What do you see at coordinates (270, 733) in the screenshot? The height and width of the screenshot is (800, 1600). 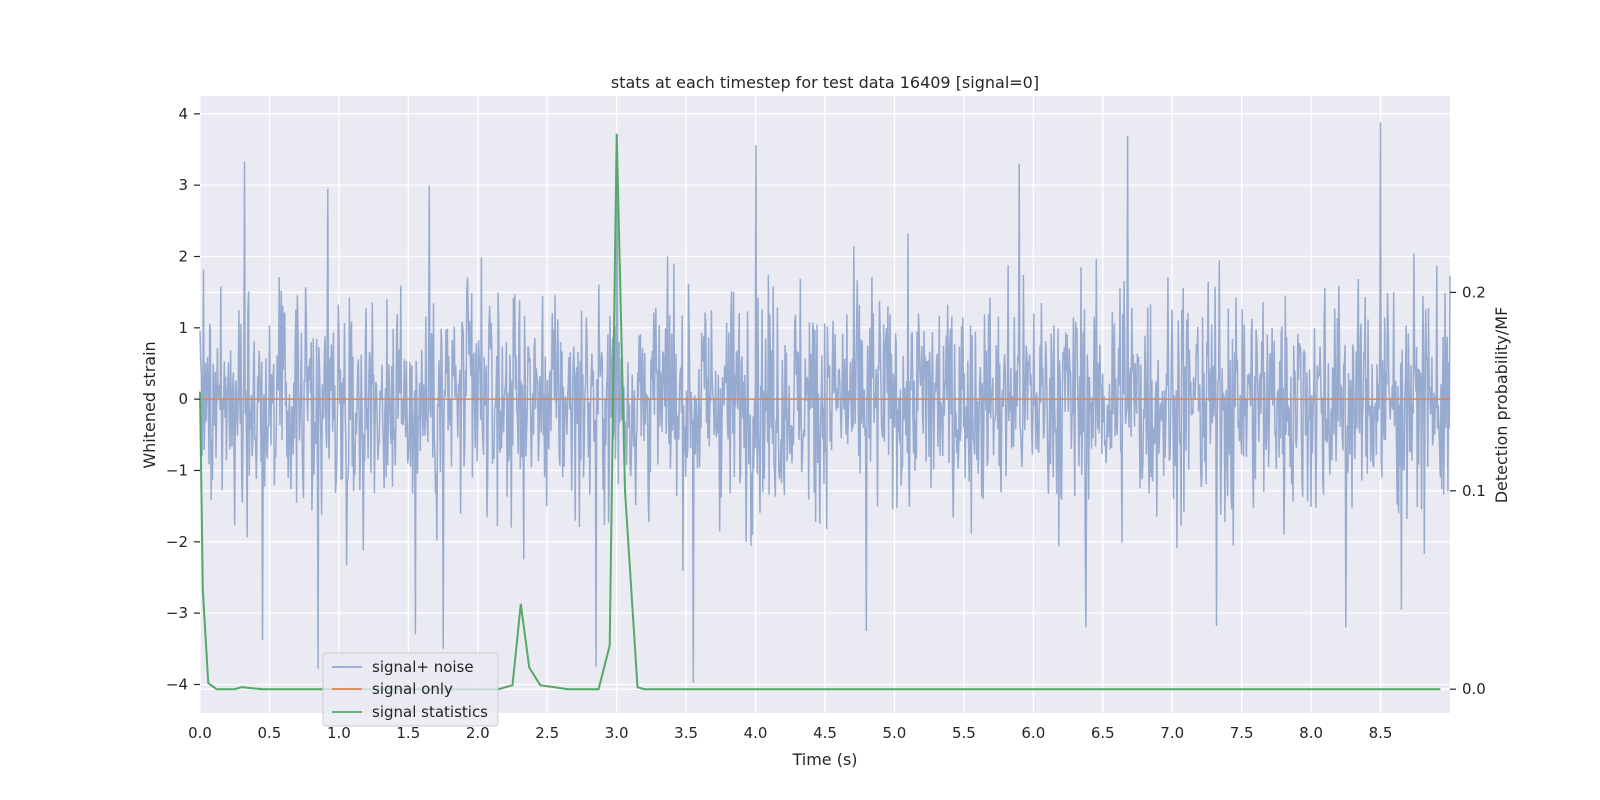 I see `x-tick-label: 0.5` at bounding box center [270, 733].